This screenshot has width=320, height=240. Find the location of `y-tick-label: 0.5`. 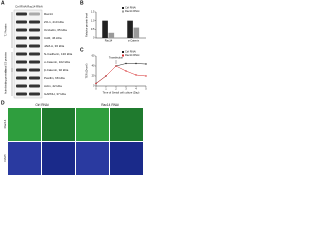

y-tick-label: 0.5 is located at coordinates (93, 29).